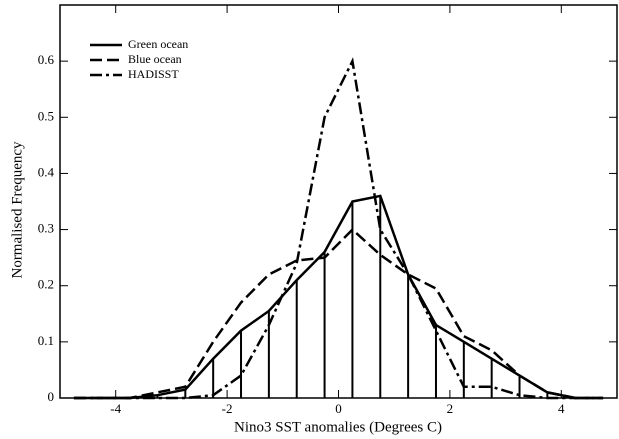 The width and height of the screenshot is (619, 439). What do you see at coordinates (115, 408) in the screenshot?
I see `x-tick-label: -4` at bounding box center [115, 408].